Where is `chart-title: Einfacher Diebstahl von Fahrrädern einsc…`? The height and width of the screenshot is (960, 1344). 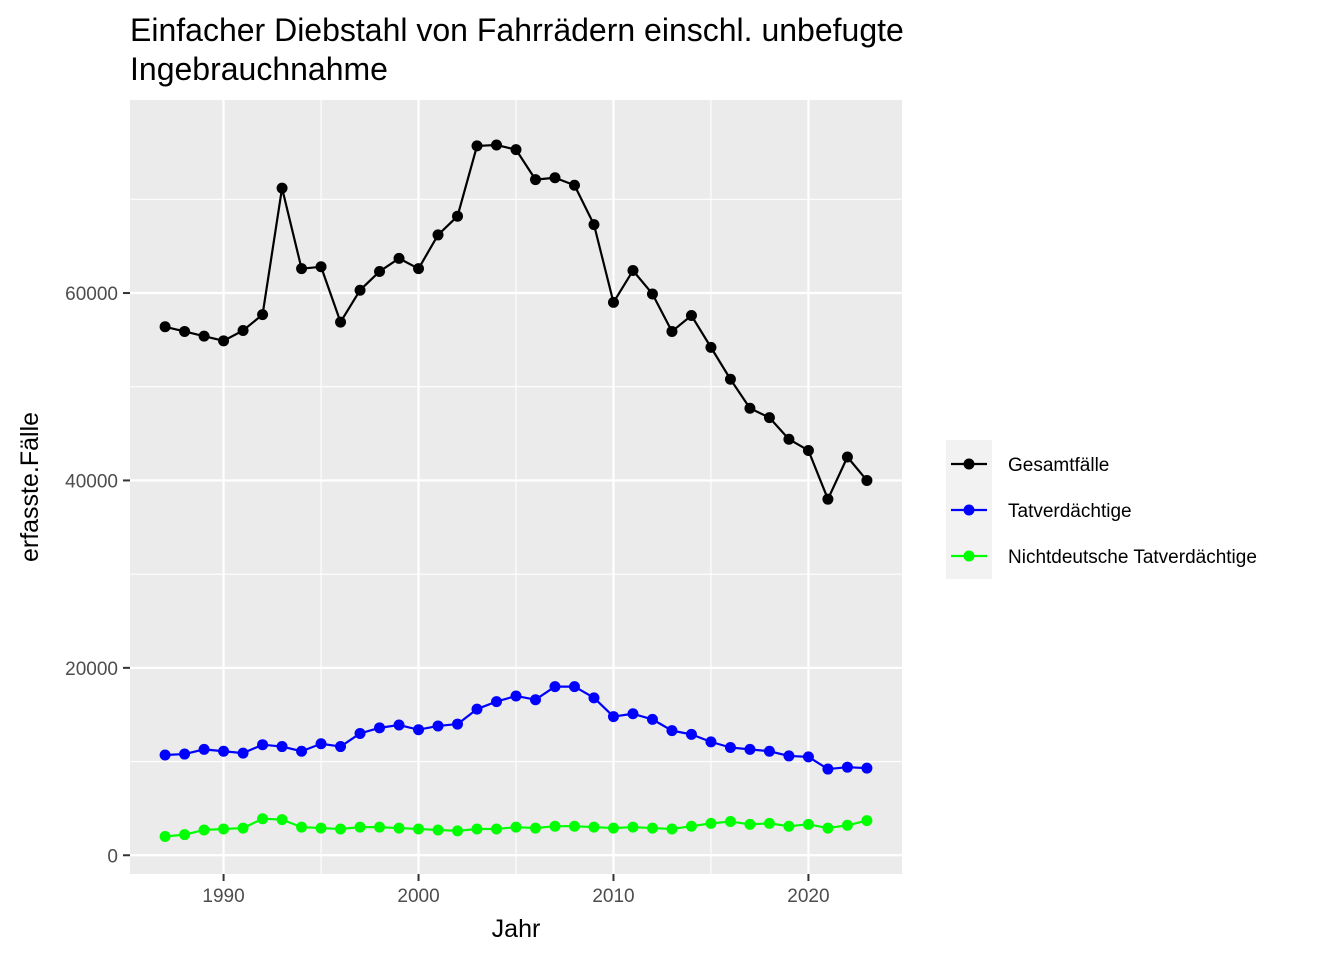 chart-title: Einfacher Diebstahl von Fahrrädern einsc… is located at coordinates (519, 49).